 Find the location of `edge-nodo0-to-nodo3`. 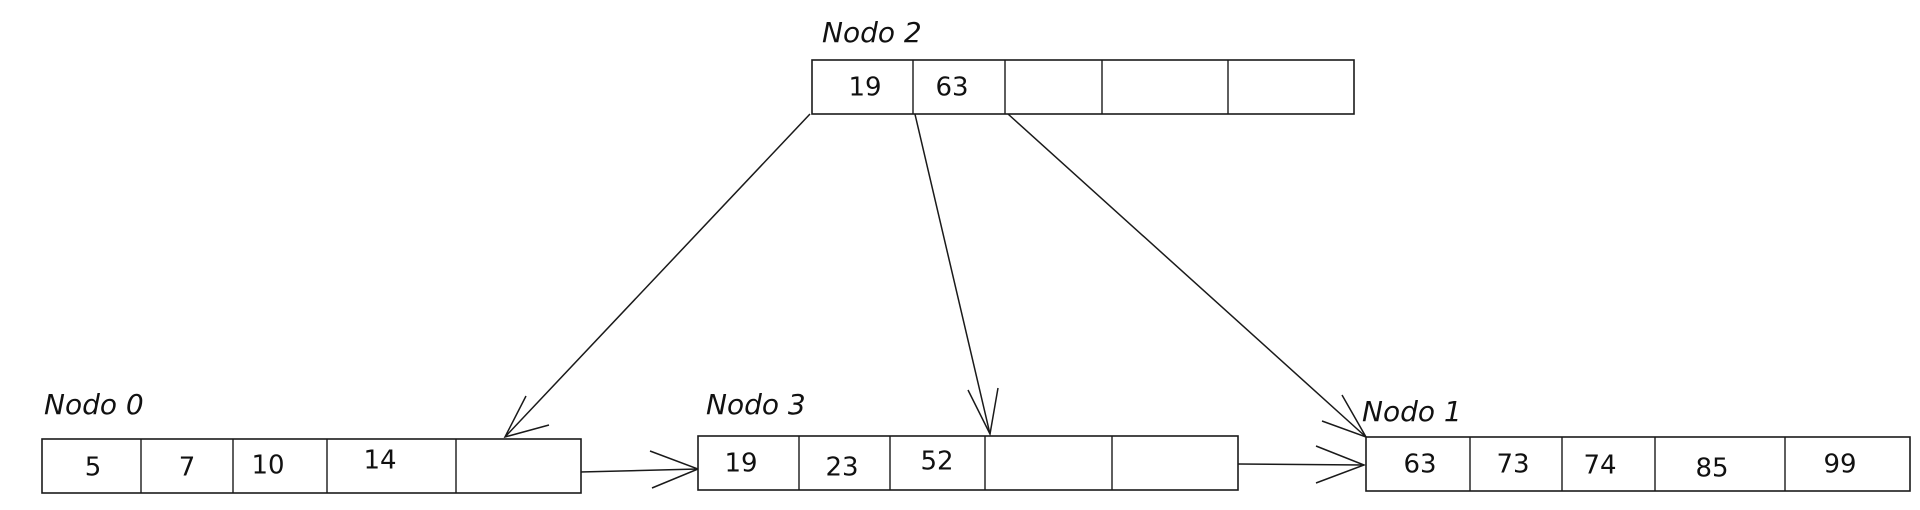

edge-nodo0-to-nodo3 is located at coordinates (640, 469).